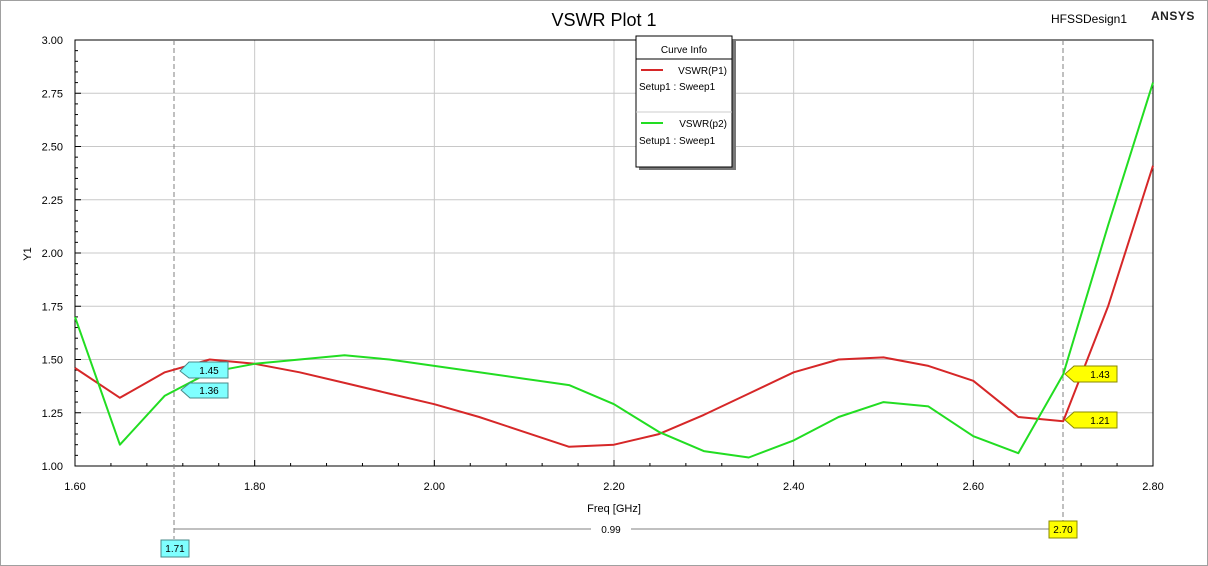 The height and width of the screenshot is (566, 1208). Describe the element at coordinates (52, 94) in the screenshot. I see `y-tick-label: 2.75` at that location.